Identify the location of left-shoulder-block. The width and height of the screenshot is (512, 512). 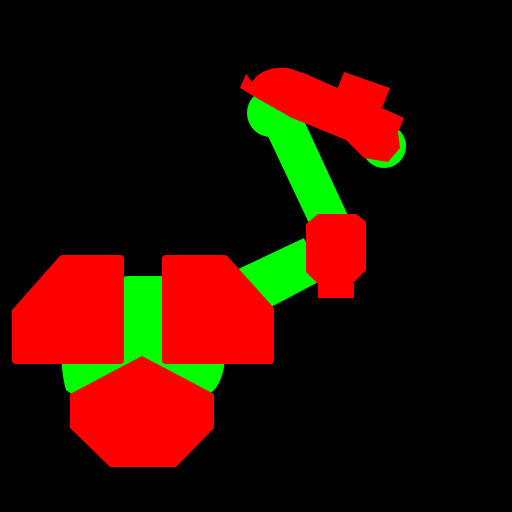
(68, 309).